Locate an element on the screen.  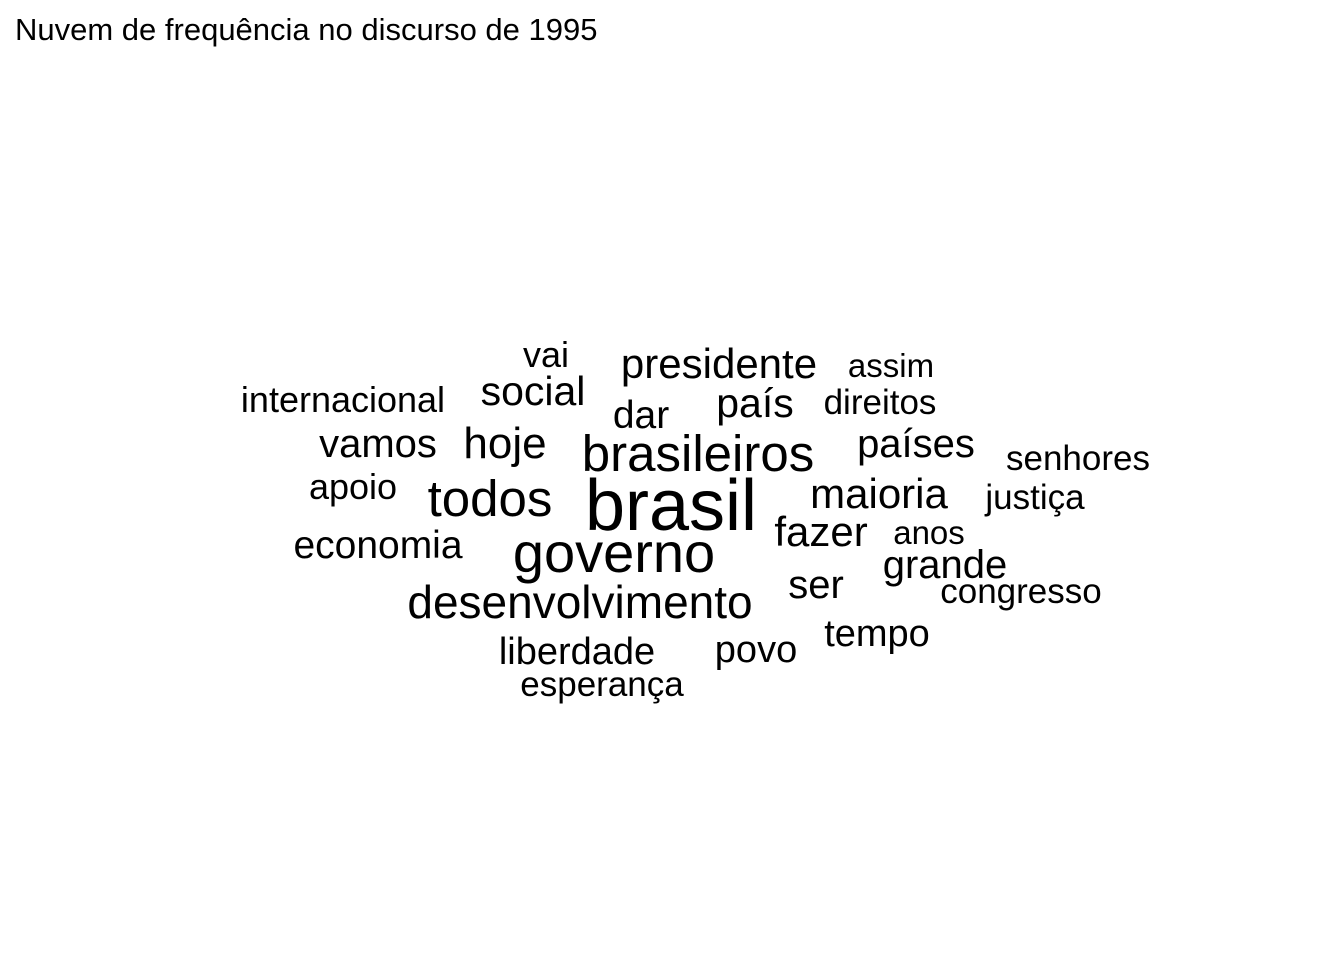
word-social: social is located at coordinates (533, 391).